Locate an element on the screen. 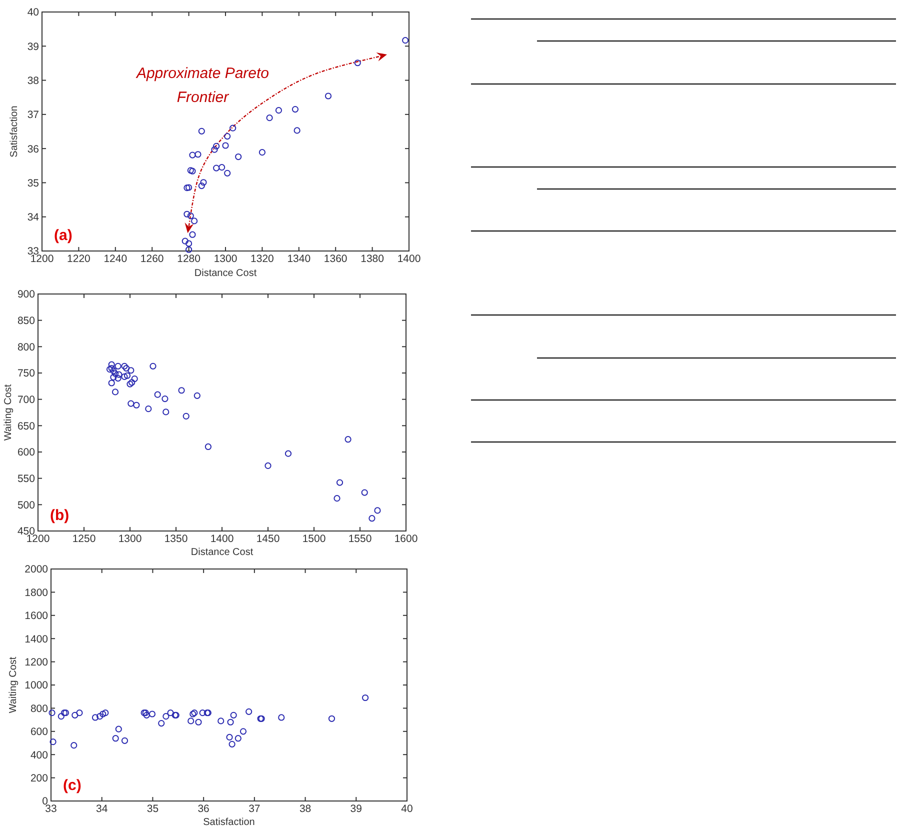  x-tick-label: 1600 is located at coordinates (406, 539).